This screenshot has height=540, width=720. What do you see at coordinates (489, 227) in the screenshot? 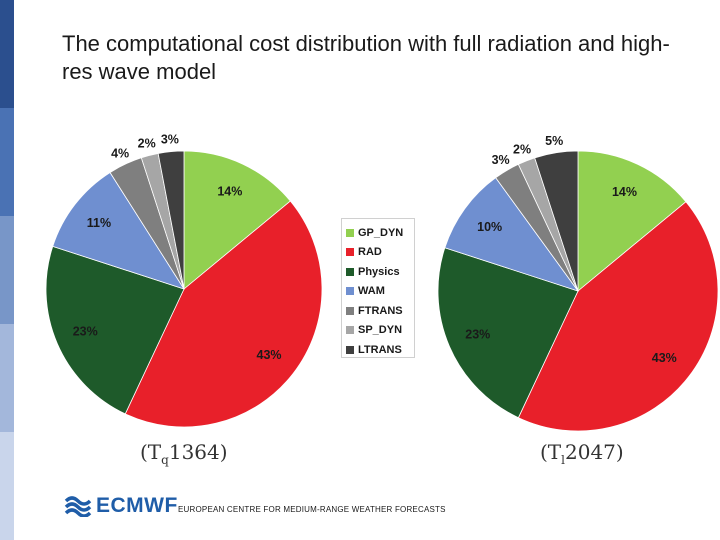
I see `pie-data-label: 10%` at bounding box center [489, 227].